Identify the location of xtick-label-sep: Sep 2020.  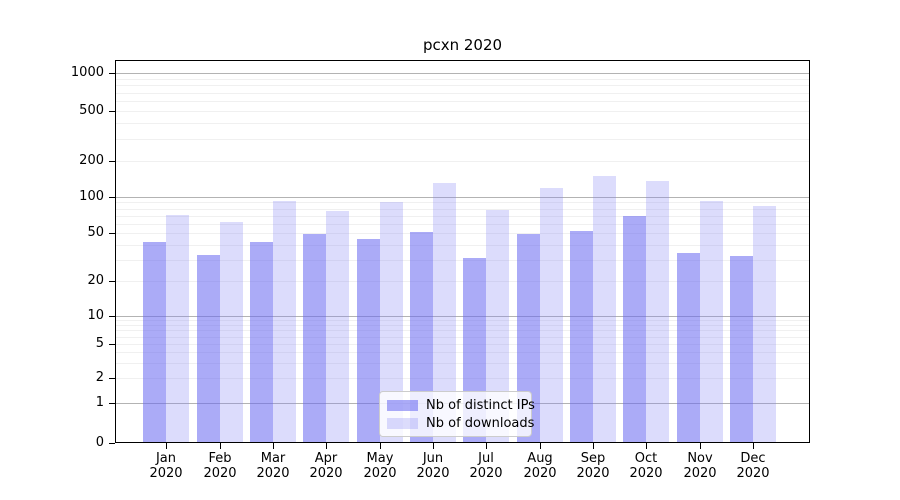
(593, 466).